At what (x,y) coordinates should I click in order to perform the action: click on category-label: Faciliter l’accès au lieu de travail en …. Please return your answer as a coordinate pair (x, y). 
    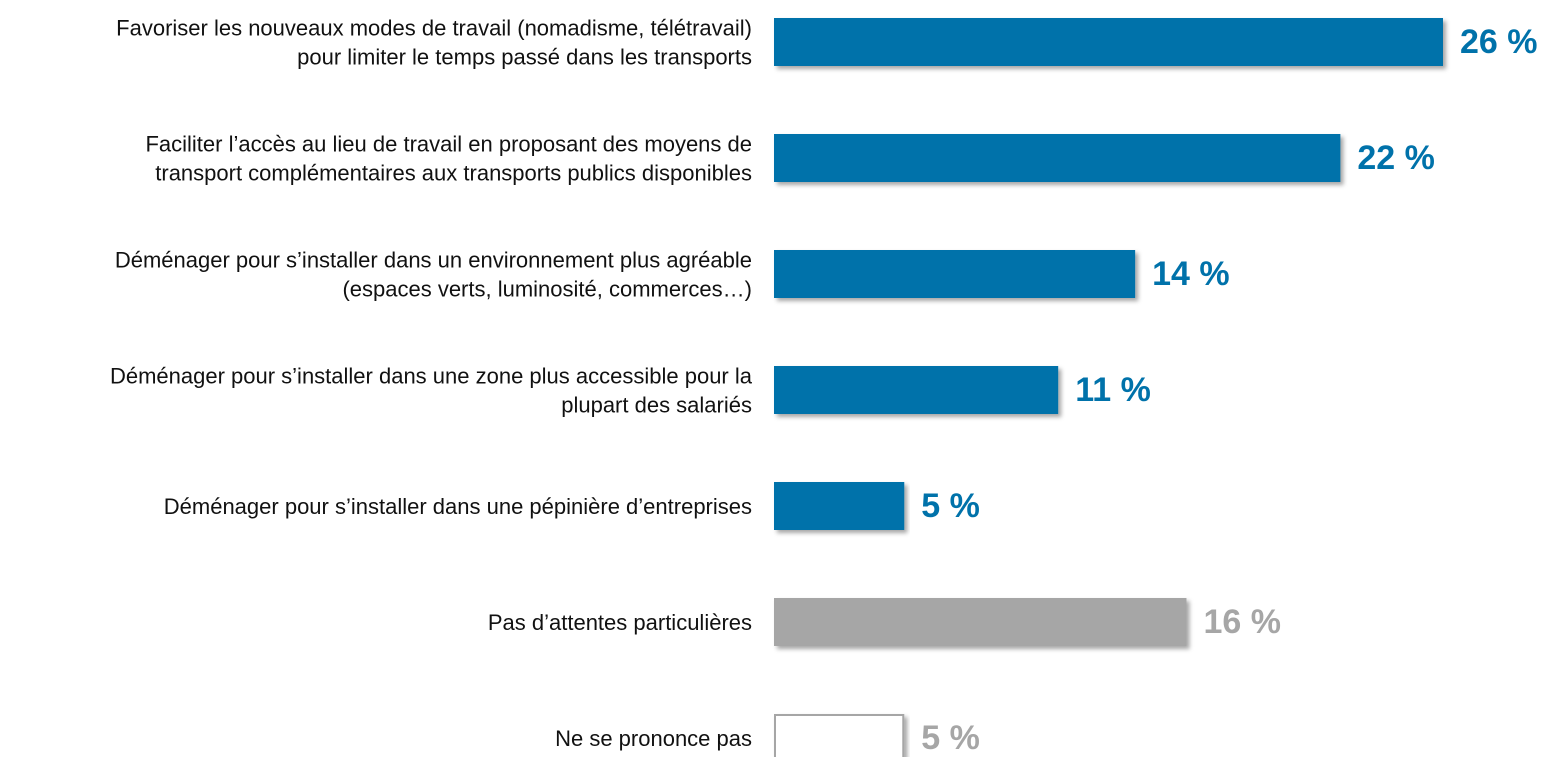
    Looking at the image, I should click on (448, 159).